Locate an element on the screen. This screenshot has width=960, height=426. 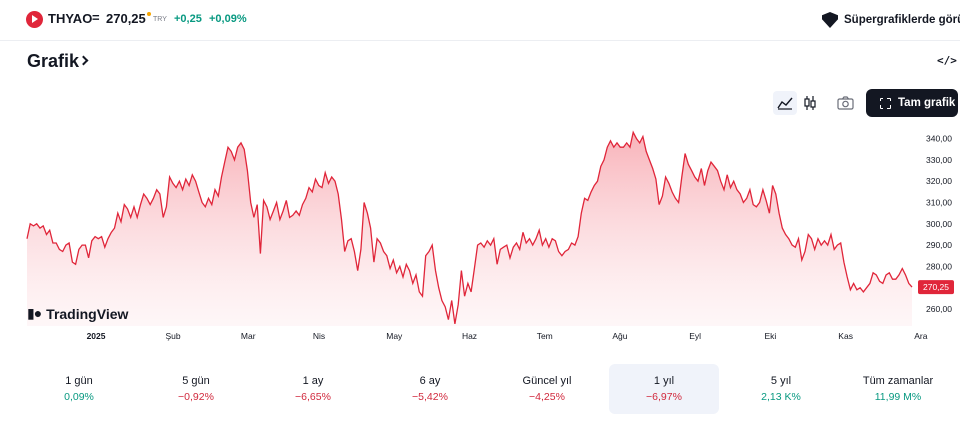
period-change: −0,92% is located at coordinates (196, 397).